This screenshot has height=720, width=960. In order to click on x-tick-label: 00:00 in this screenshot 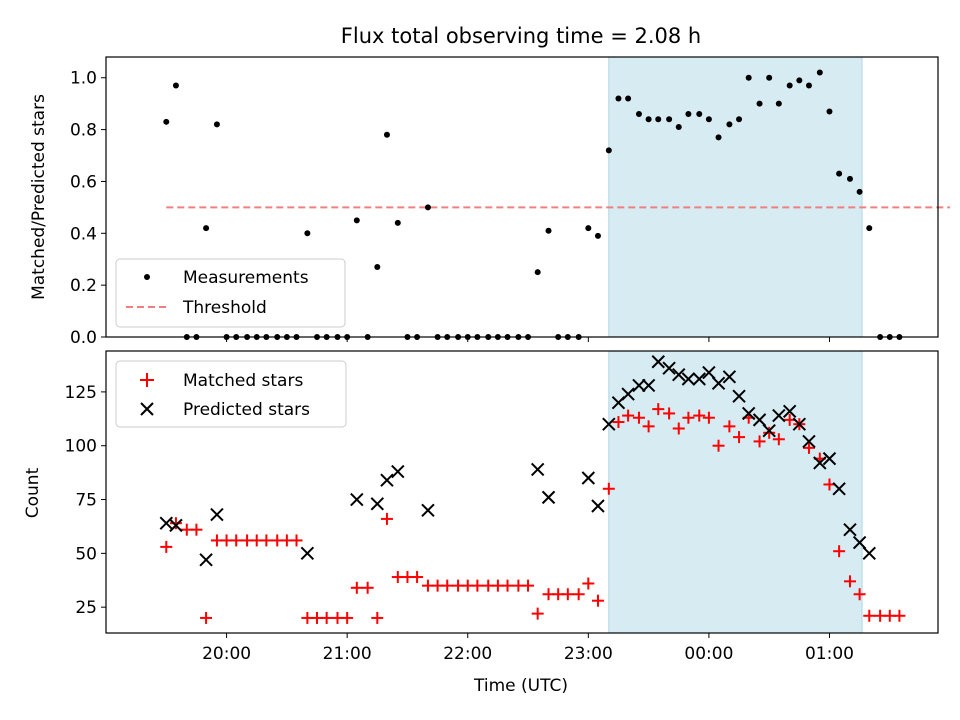, I will do `click(708, 654)`.